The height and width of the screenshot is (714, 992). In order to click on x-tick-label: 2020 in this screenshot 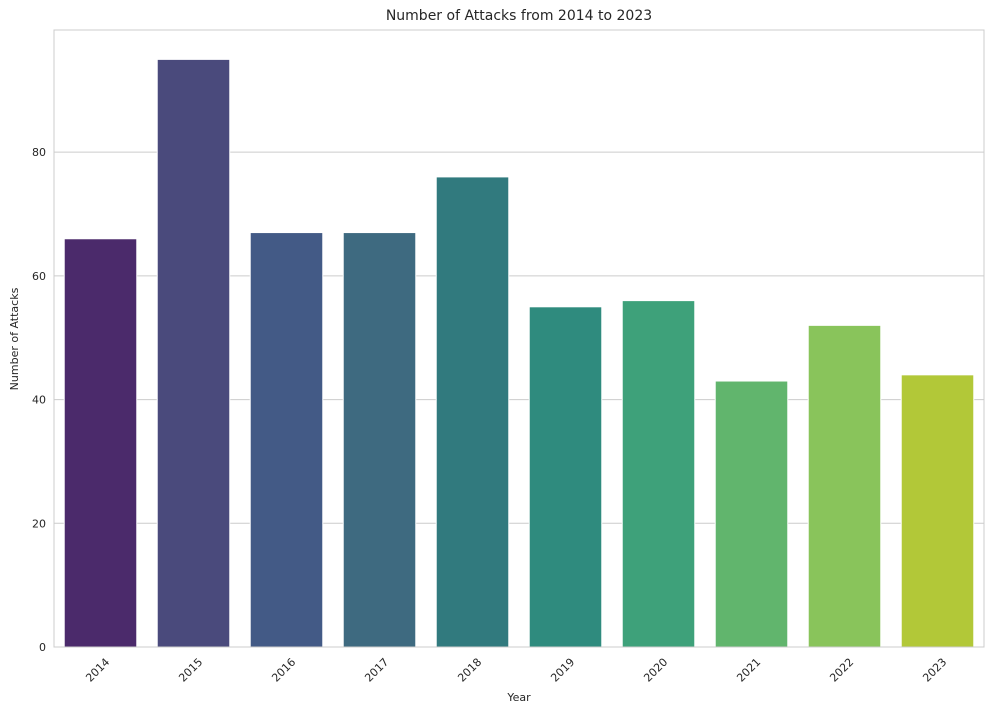, I will do `click(655, 670)`.